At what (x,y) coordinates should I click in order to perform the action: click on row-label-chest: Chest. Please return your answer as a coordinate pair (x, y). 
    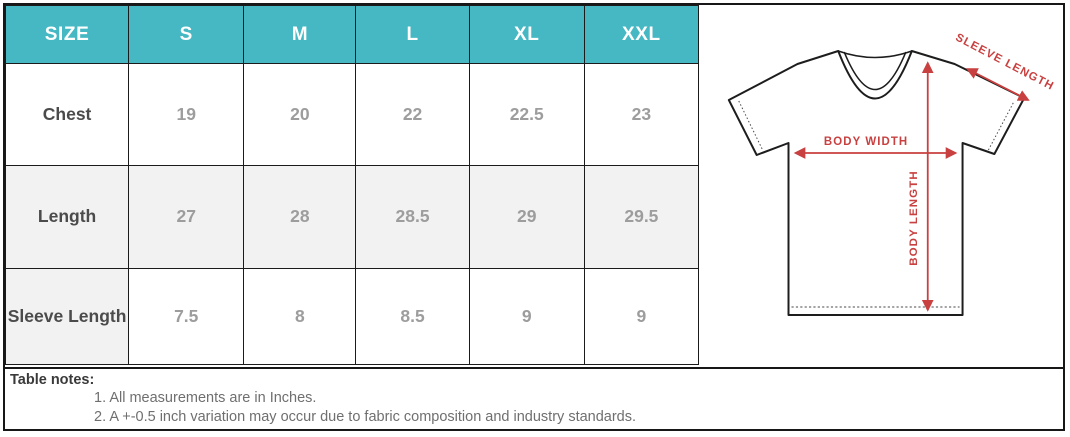
    Looking at the image, I should click on (67, 114).